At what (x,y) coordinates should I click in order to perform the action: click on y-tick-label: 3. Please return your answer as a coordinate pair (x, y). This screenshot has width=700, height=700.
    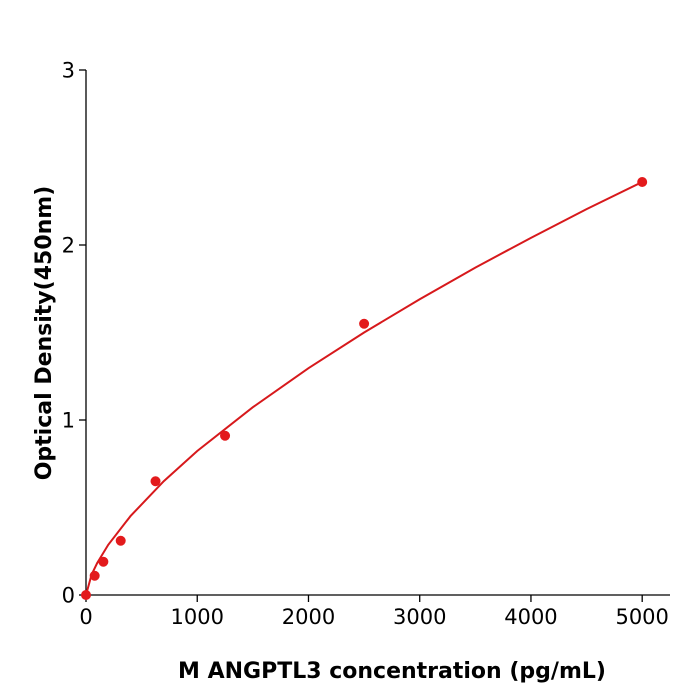
    Looking at the image, I should click on (68, 71).